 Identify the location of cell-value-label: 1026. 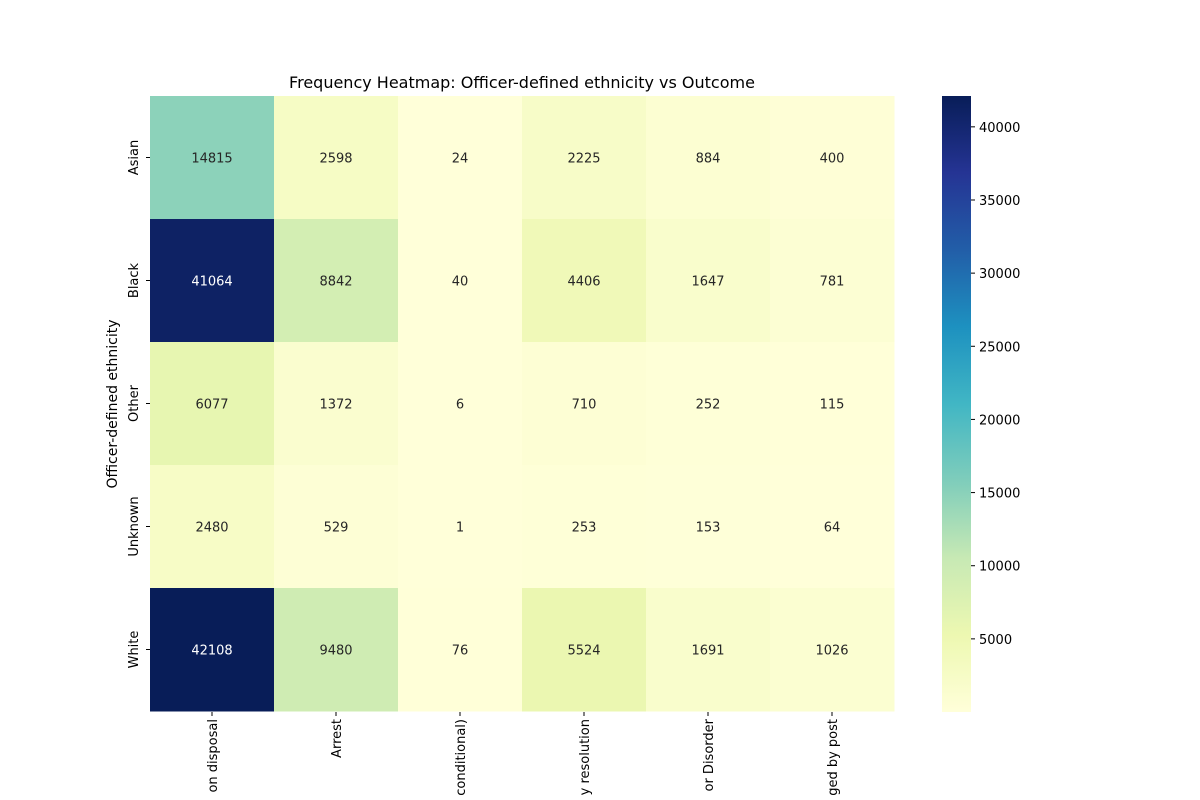
(831, 651).